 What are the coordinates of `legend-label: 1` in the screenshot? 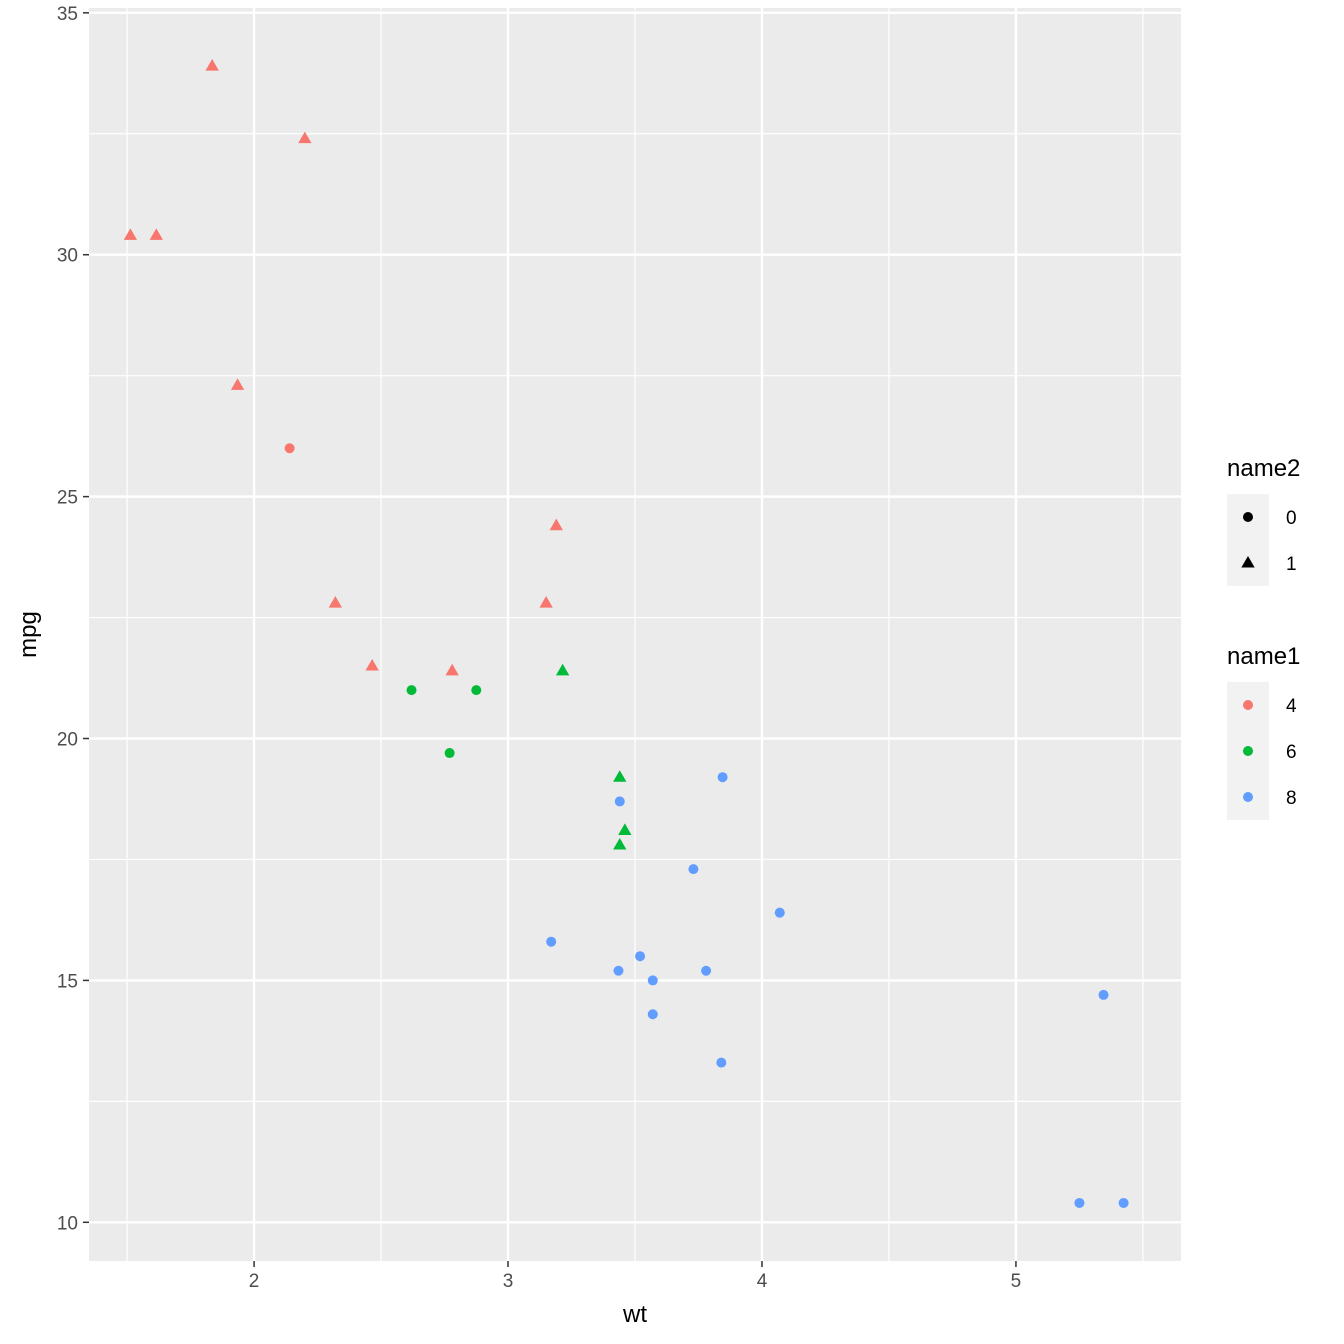 It's located at (1291, 564).